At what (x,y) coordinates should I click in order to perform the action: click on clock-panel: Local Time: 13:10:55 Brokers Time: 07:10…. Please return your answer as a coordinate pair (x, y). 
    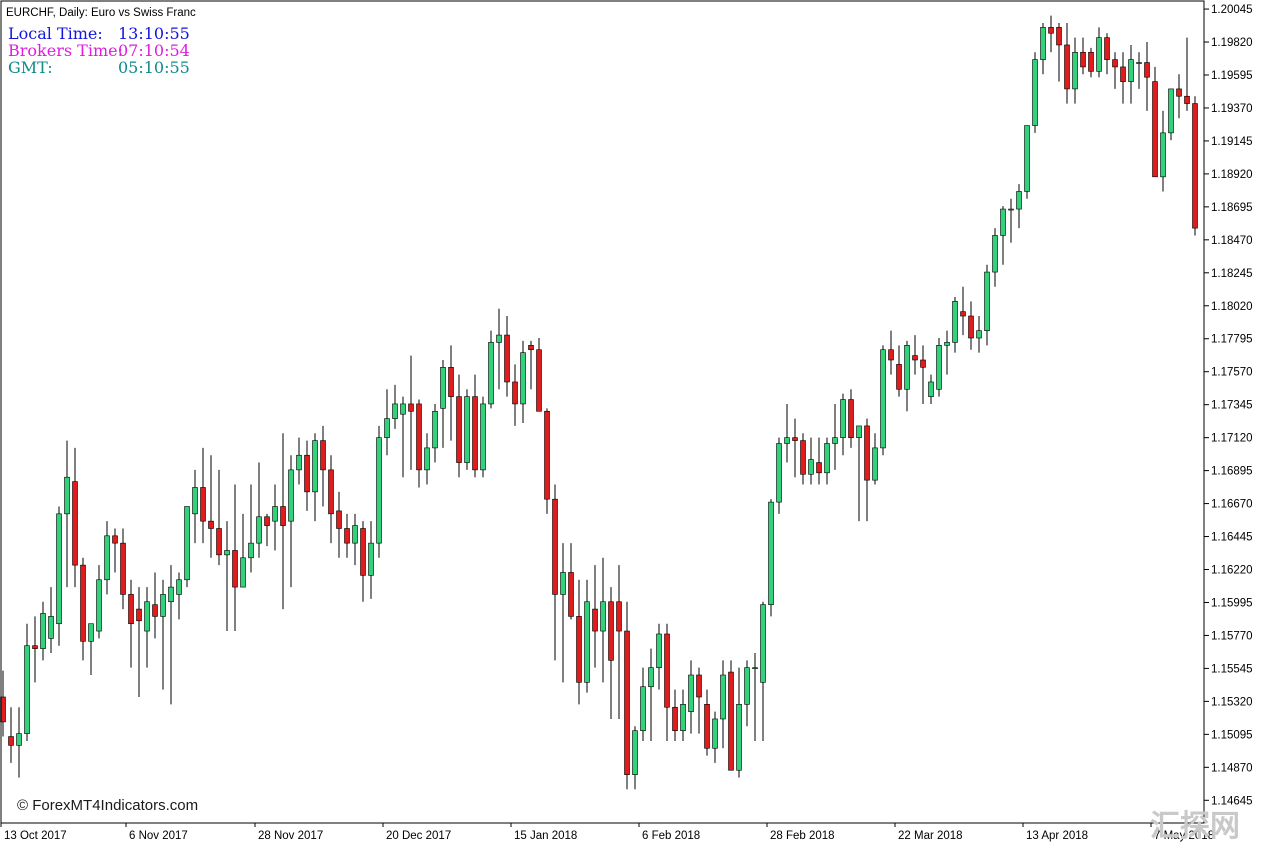
    Looking at the image, I should click on (99, 50).